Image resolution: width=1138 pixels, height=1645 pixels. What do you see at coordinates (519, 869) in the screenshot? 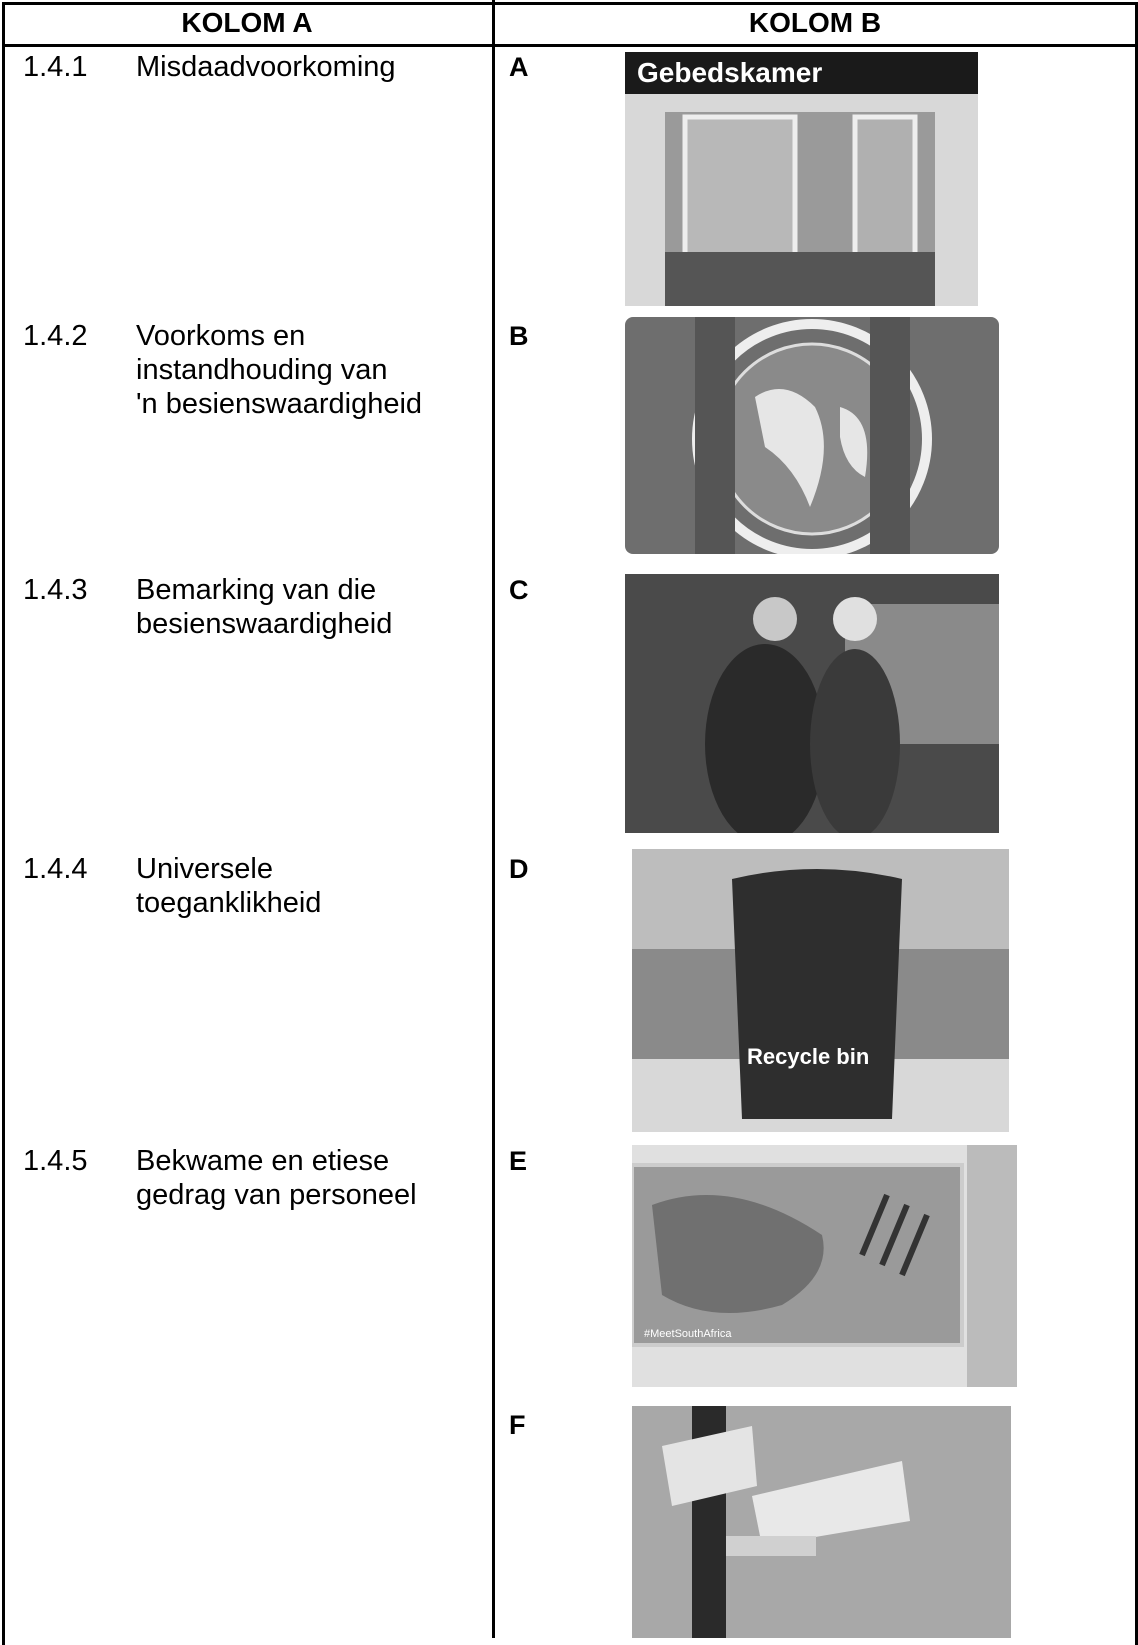
I see `option-letter: D` at bounding box center [519, 869].